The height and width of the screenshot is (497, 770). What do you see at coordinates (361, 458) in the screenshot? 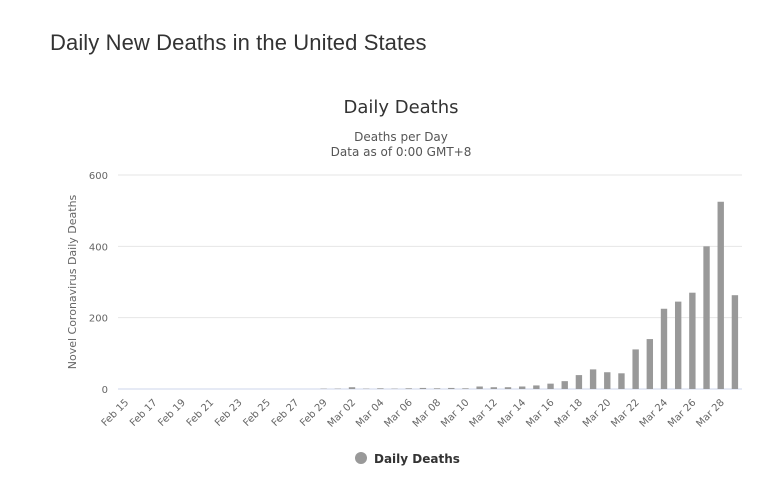
I see `legend-marker` at bounding box center [361, 458].